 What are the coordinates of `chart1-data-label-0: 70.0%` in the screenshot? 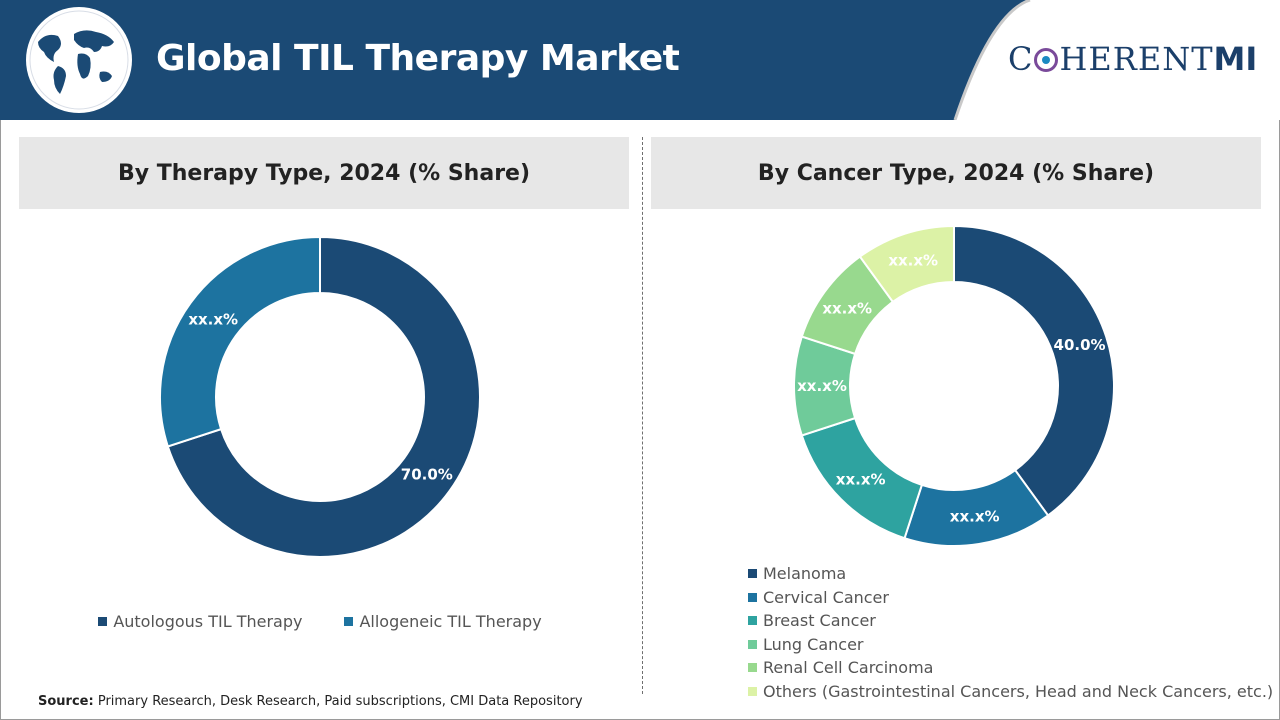 It's located at (427, 475).